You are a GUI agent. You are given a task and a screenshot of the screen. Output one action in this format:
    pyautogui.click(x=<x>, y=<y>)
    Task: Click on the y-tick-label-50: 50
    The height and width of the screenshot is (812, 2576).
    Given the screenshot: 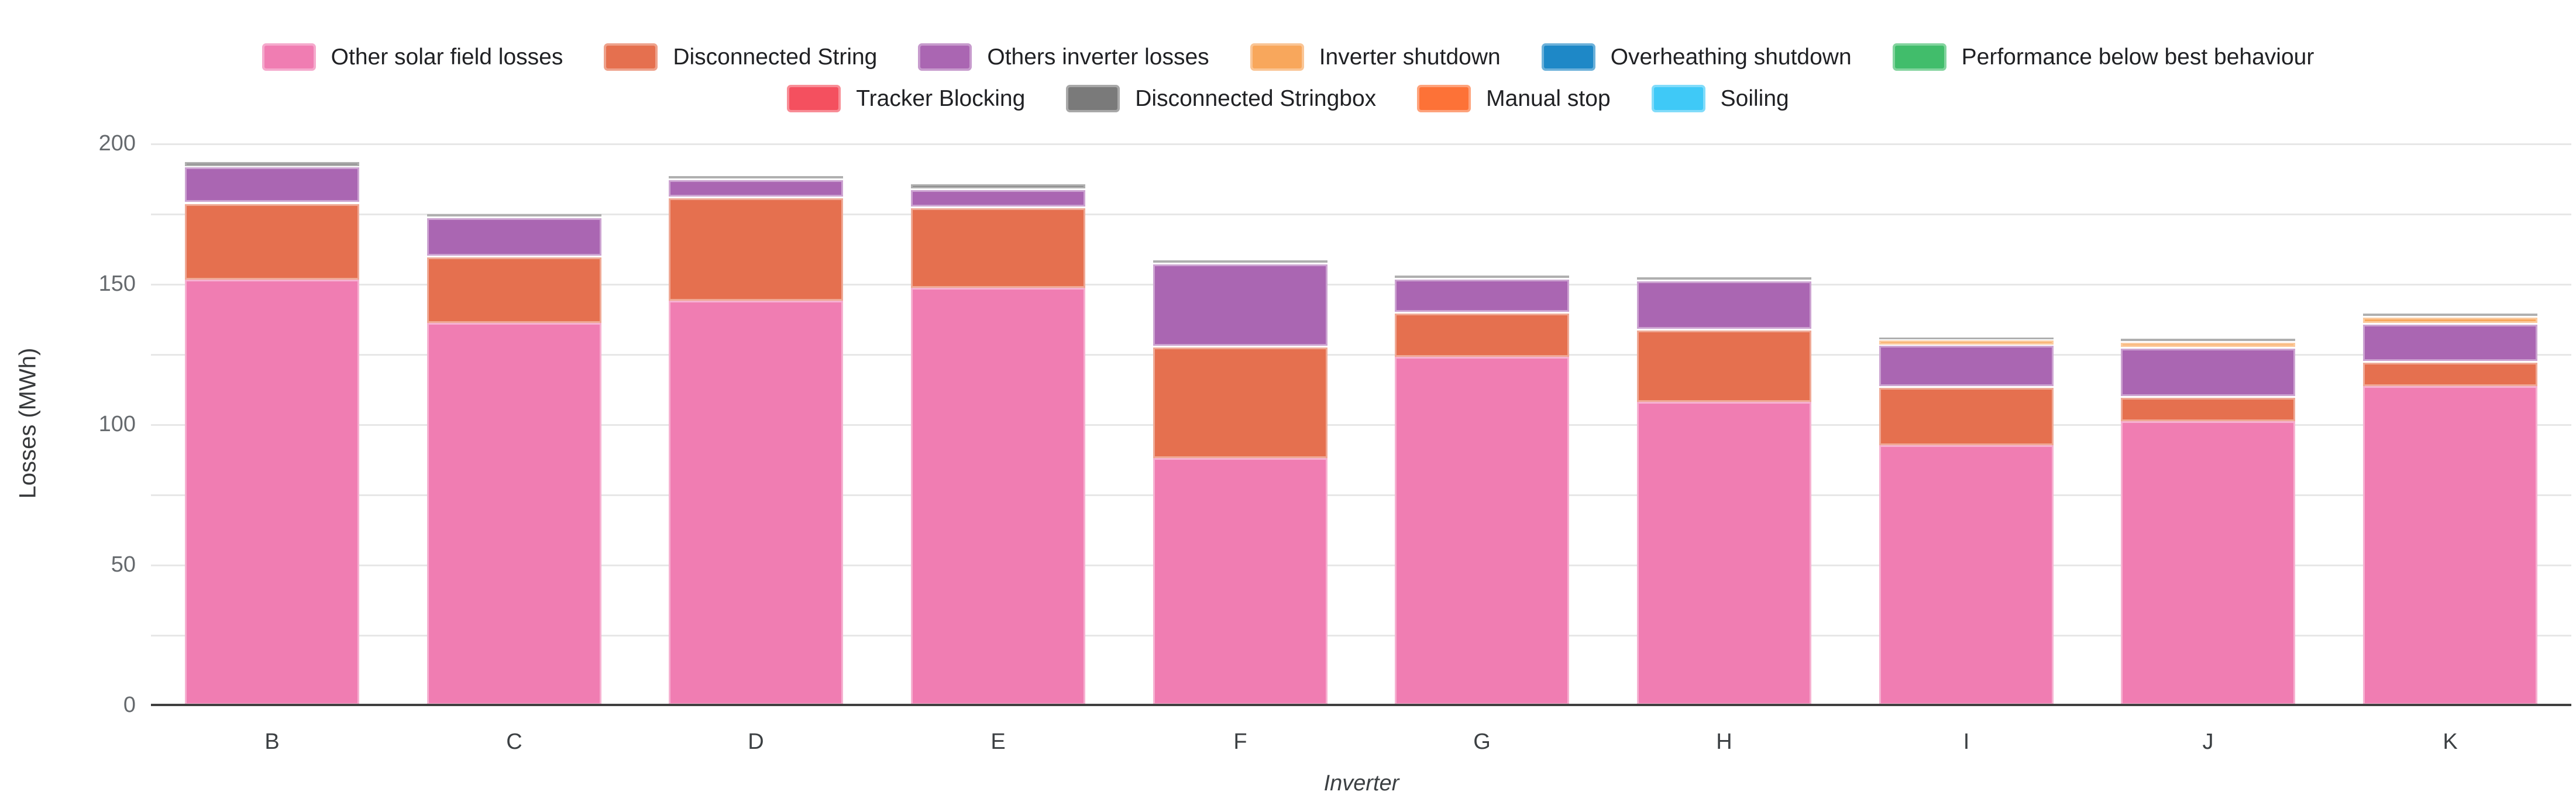 What is the action you would take?
    pyautogui.click(x=123, y=565)
    